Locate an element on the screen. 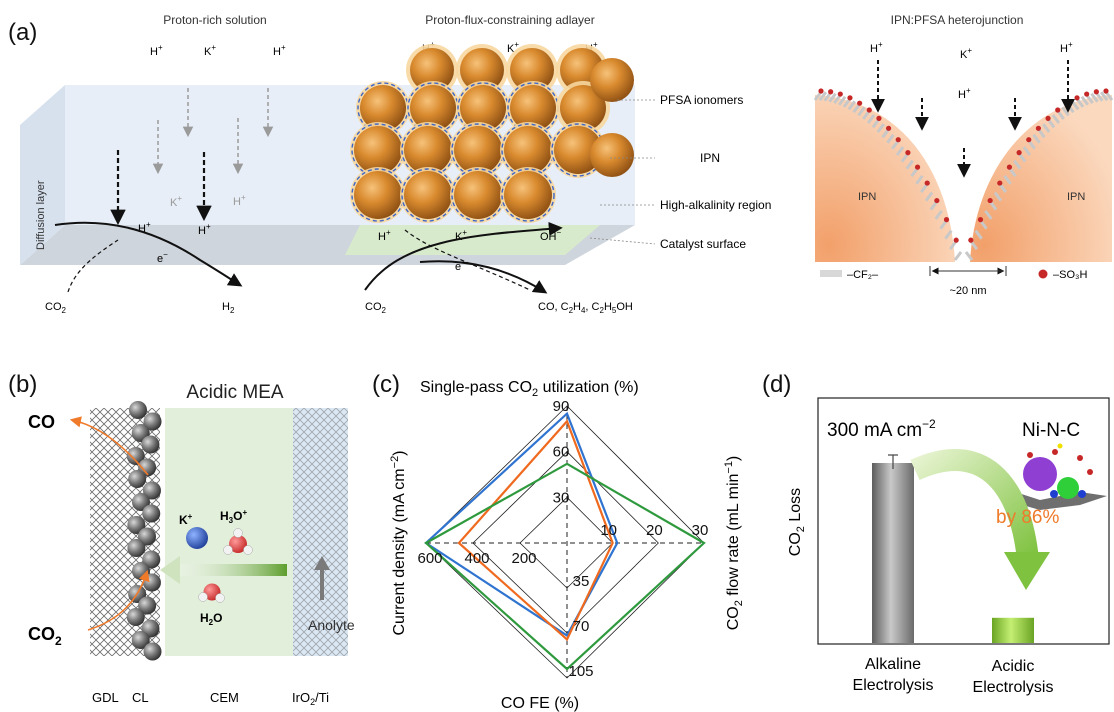 The image size is (1114, 712). cem-layer is located at coordinates (229, 532).